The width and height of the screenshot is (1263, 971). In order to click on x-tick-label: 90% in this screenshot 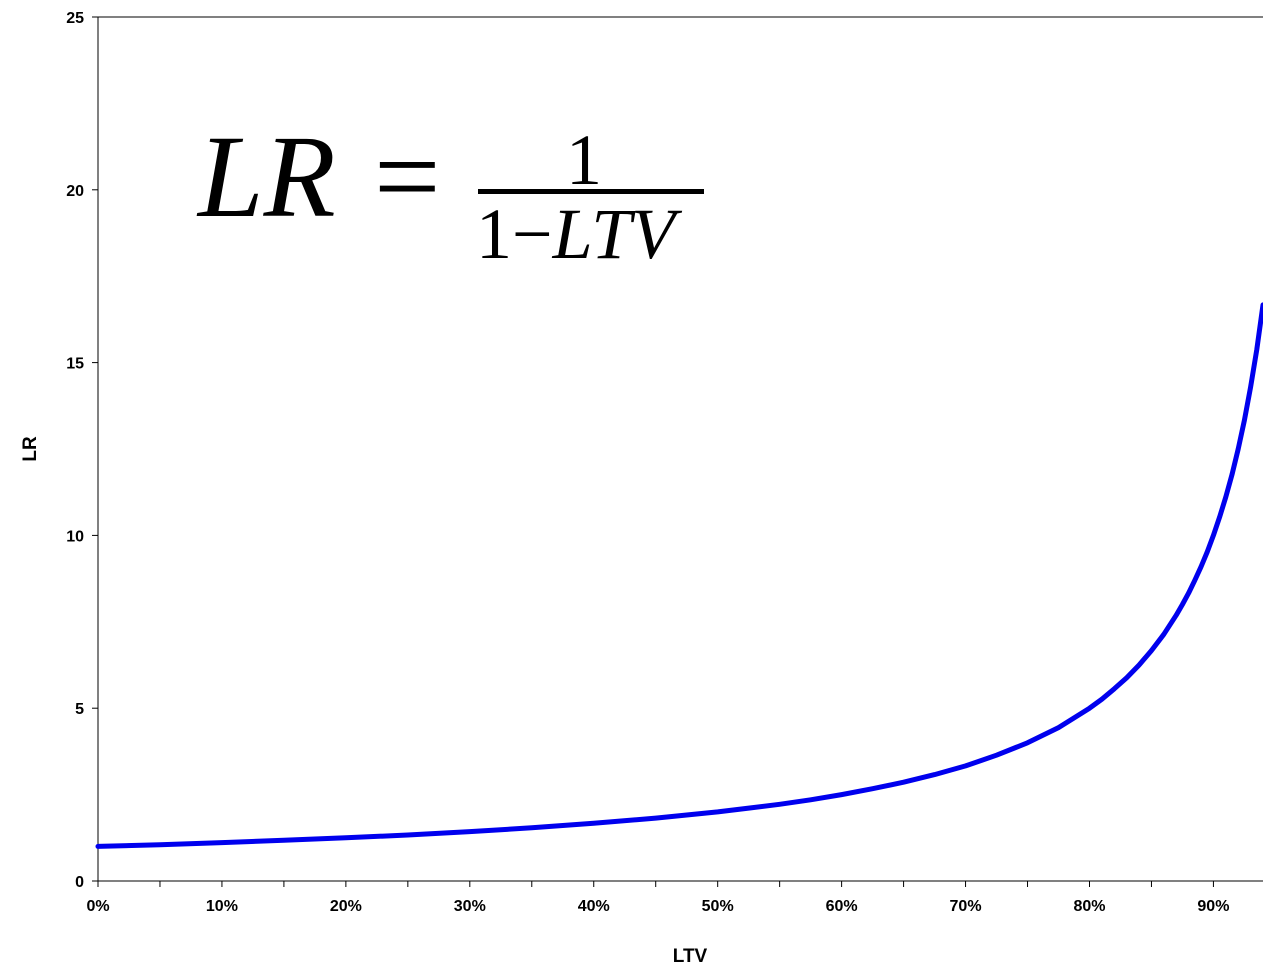, I will do `click(1213, 906)`.